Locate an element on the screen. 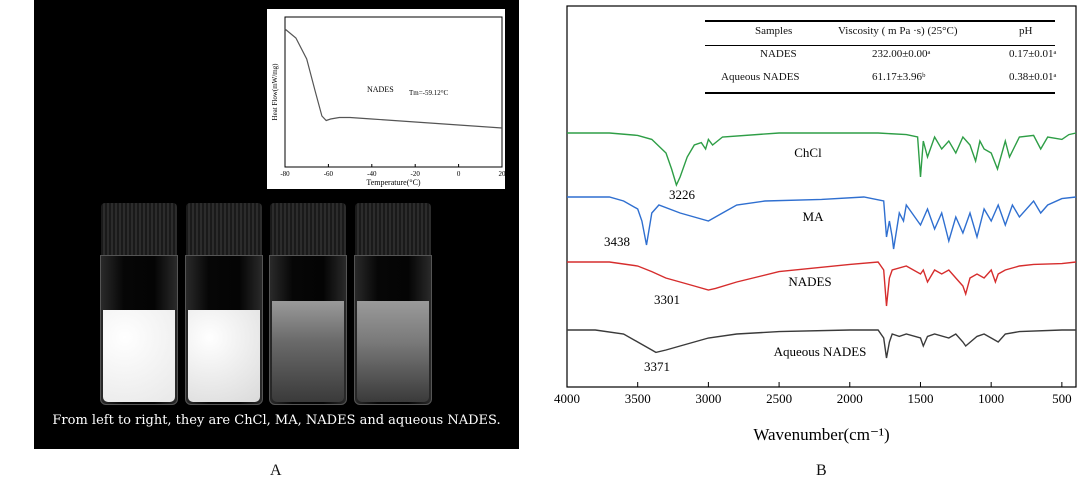  table-row: Aqueous NADES 61.17±3.96ᵇ 0.38±0.01ᵃ is located at coordinates (881, 77).